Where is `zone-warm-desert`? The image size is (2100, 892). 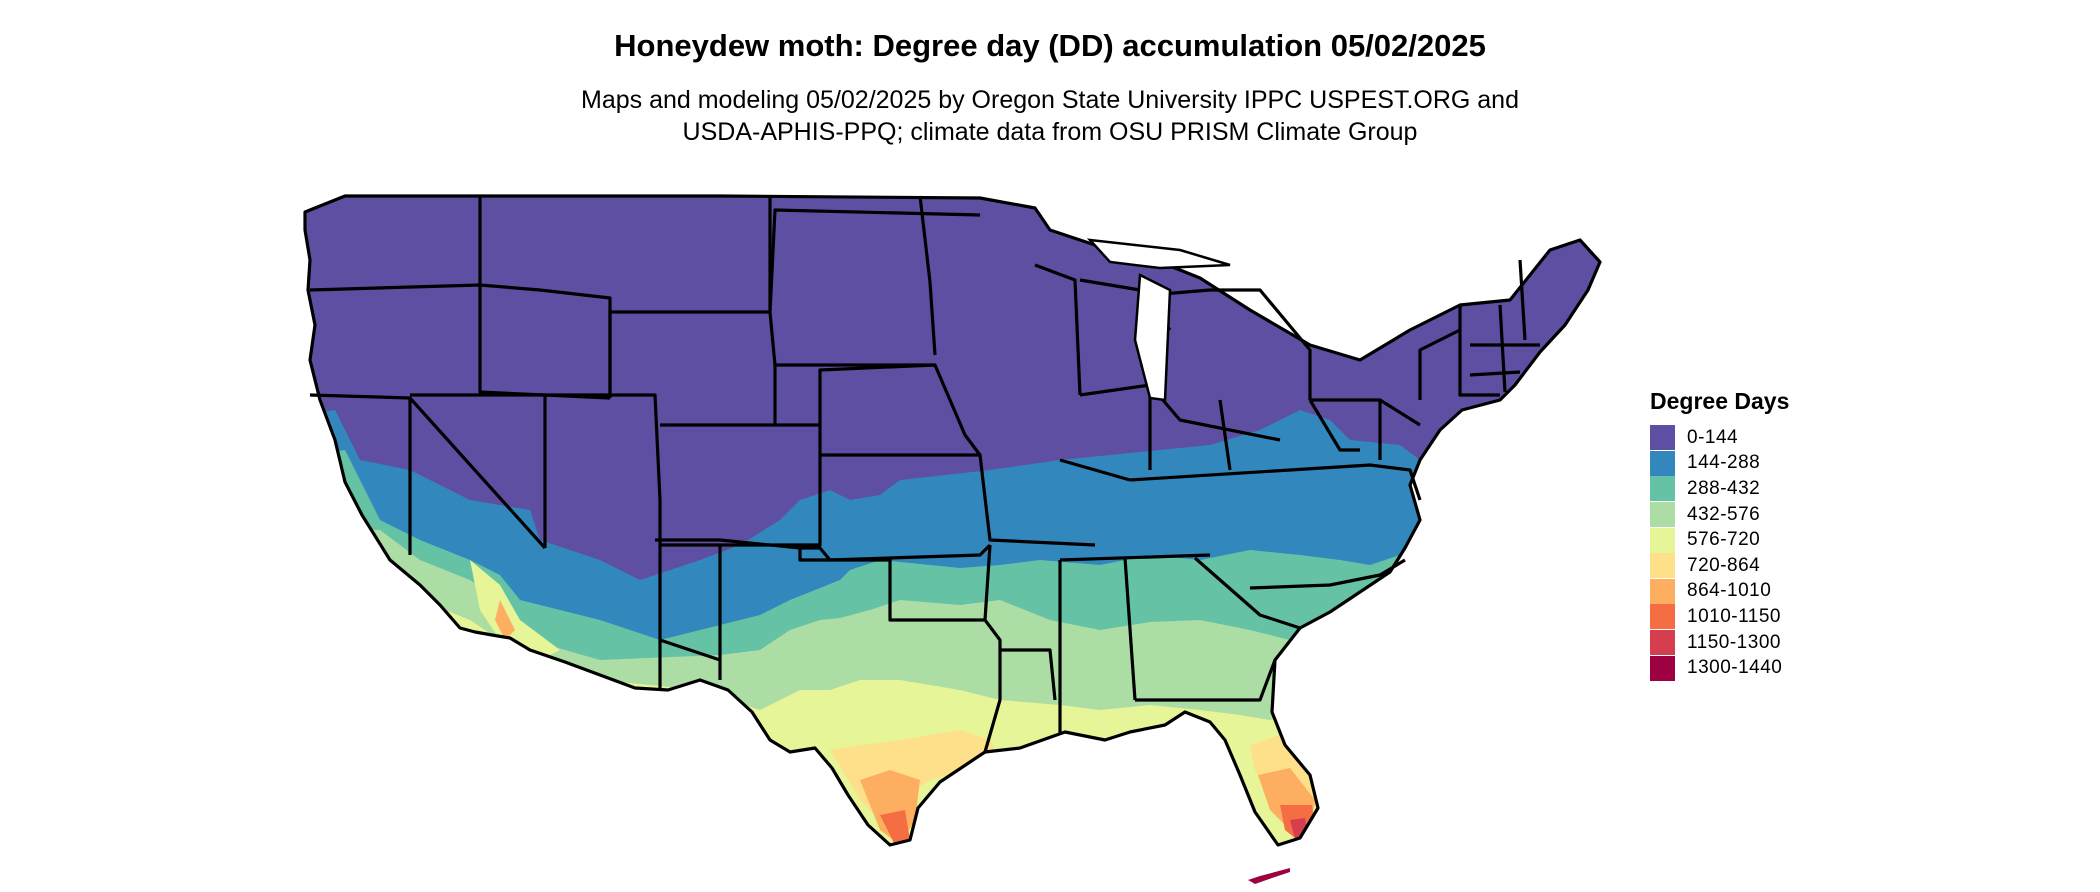 zone-warm-desert is located at coordinates (515, 610).